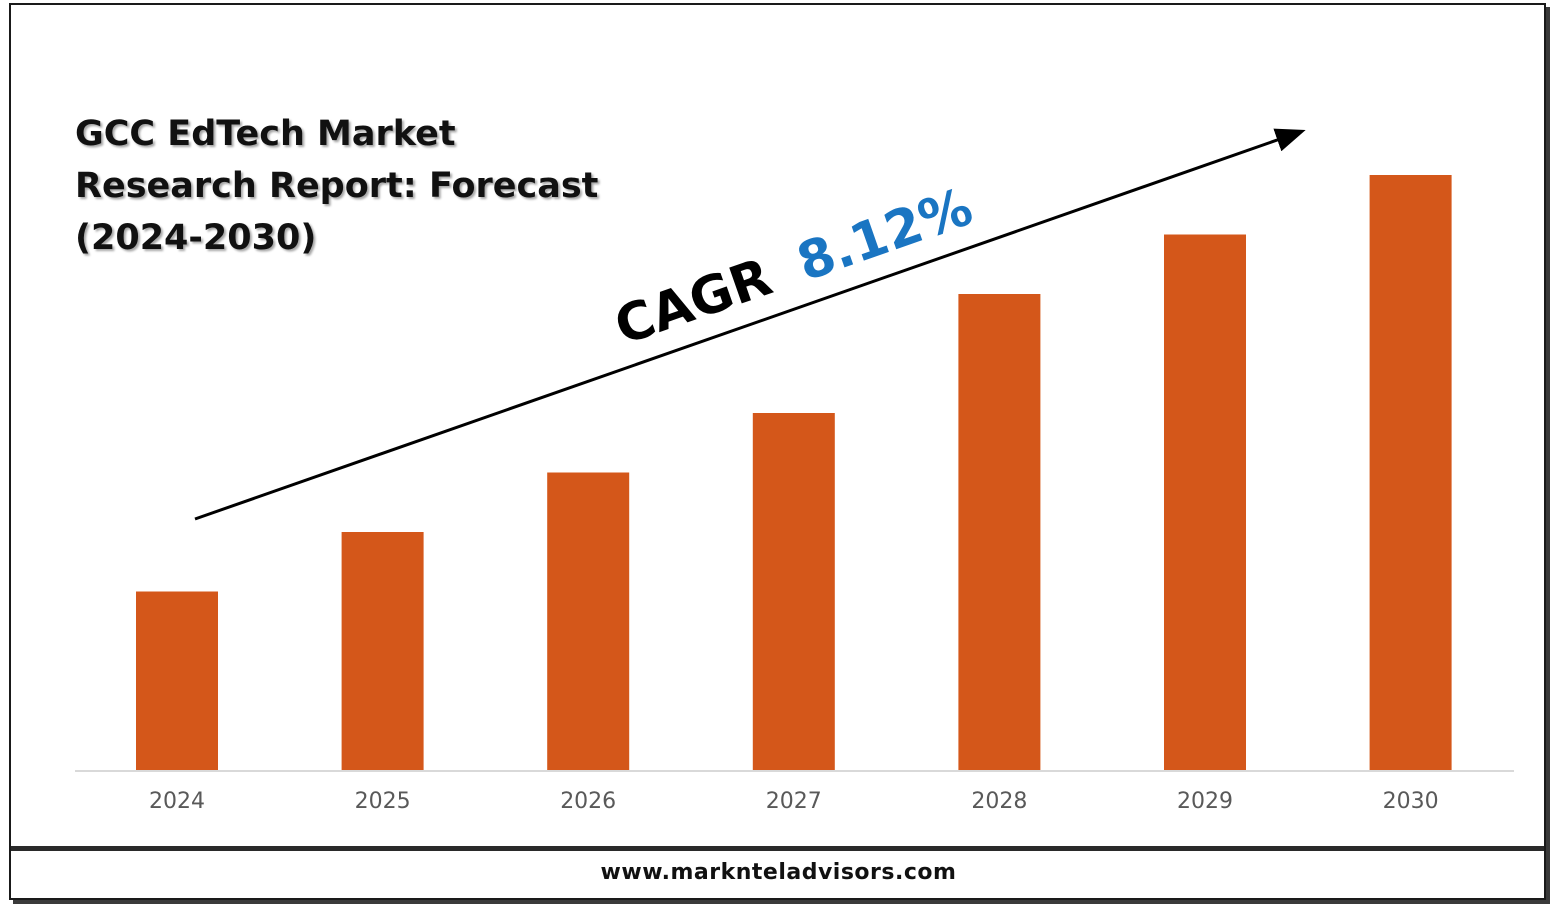 This screenshot has width=1557, height=906. Describe the element at coordinates (777, 848) in the screenshot. I see `footer-divider` at that location.